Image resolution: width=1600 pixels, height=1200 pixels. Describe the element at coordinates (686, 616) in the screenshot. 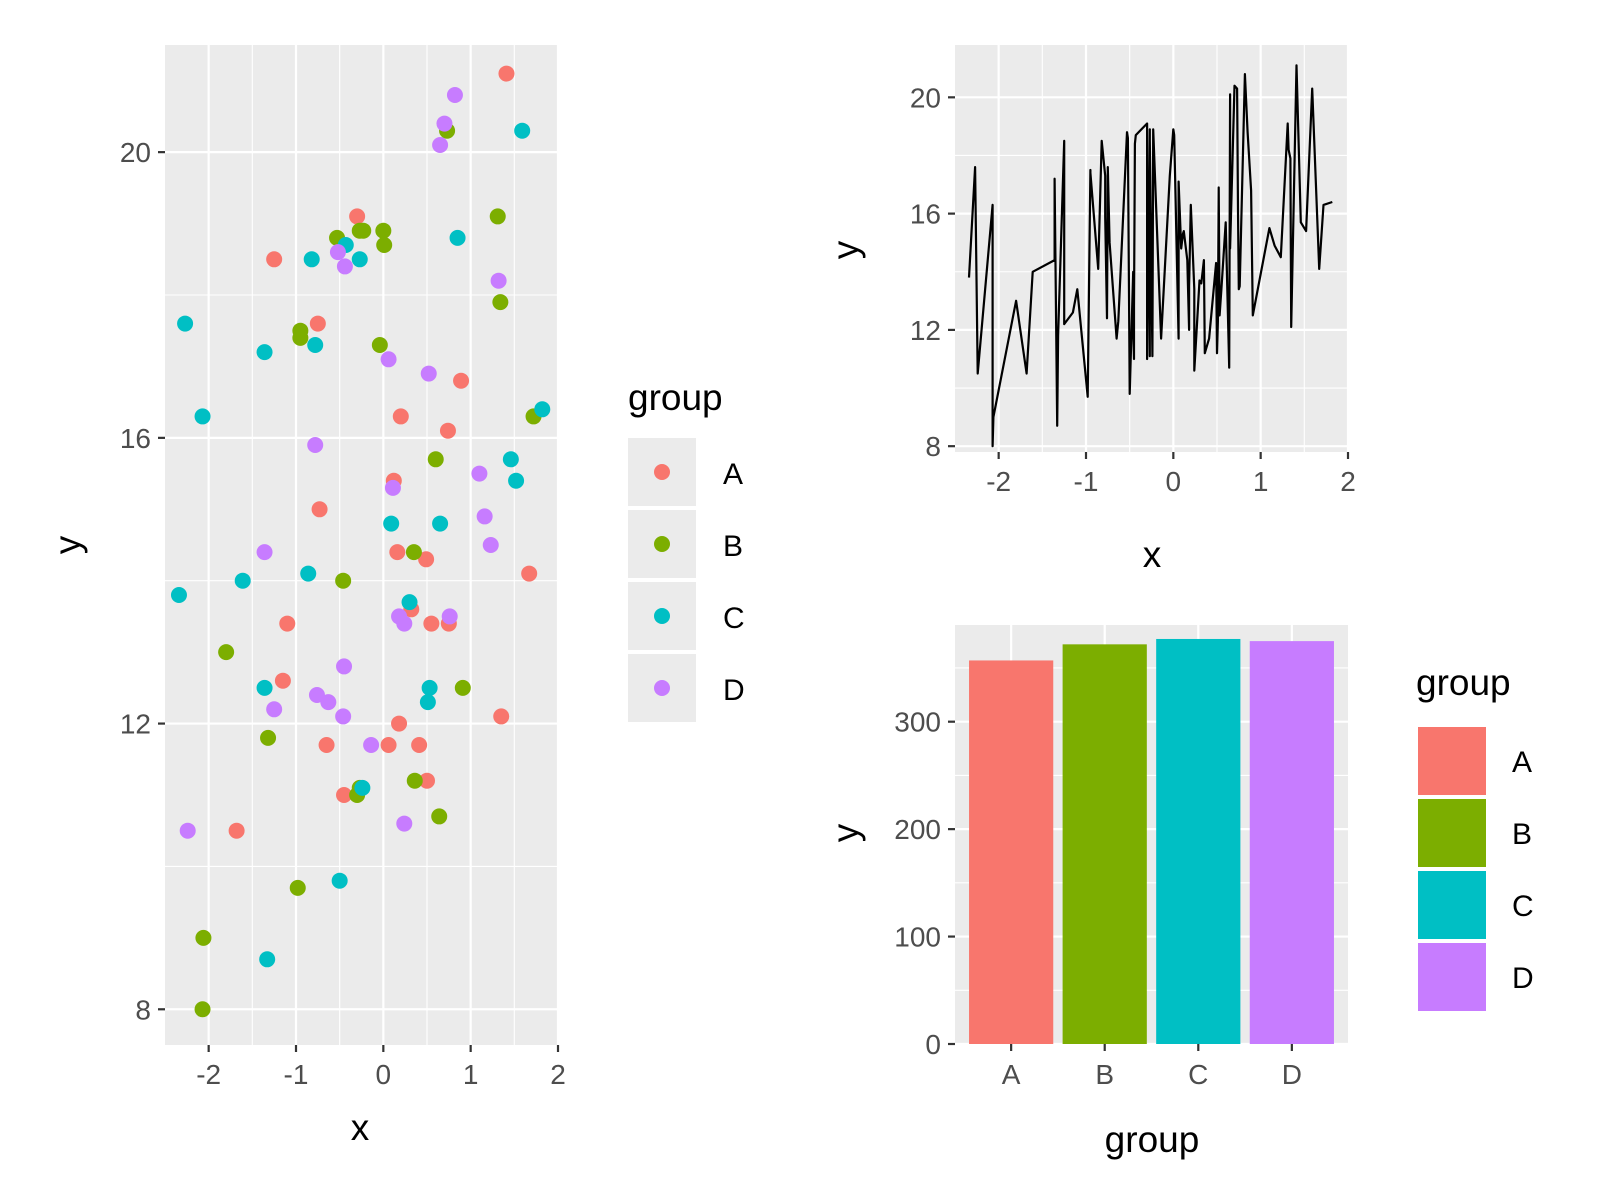

I see `legend-item-c: C` at that location.